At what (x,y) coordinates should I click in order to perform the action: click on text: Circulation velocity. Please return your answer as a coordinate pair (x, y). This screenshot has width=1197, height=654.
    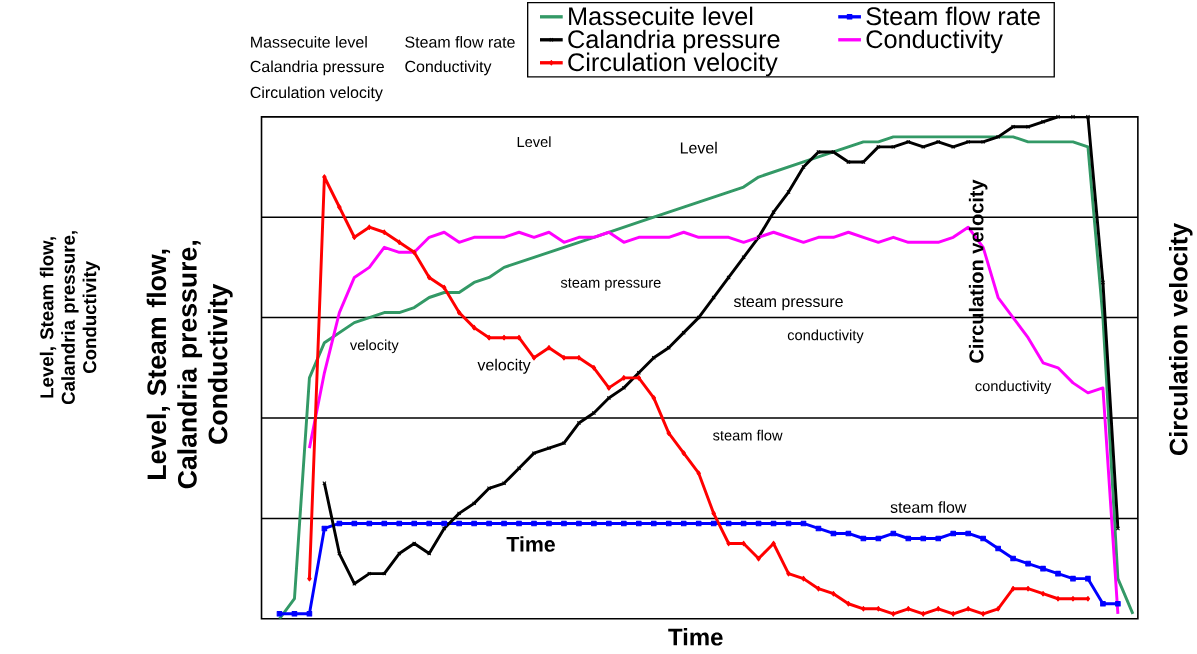
    Looking at the image, I should click on (316, 94).